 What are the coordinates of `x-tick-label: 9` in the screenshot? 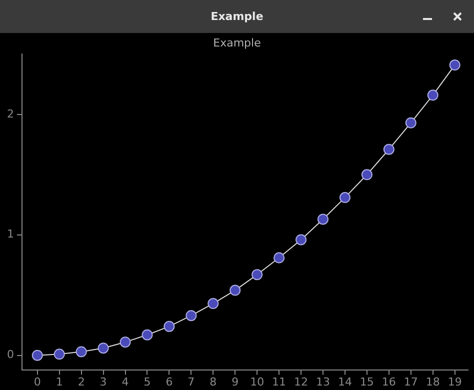 It's located at (235, 381).